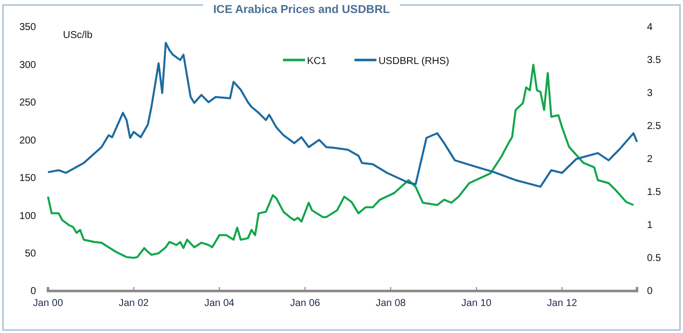 Image resolution: width=683 pixels, height=333 pixels. Describe the element at coordinates (78, 35) in the screenshot. I see `y-axis-title: USc/lb` at that location.